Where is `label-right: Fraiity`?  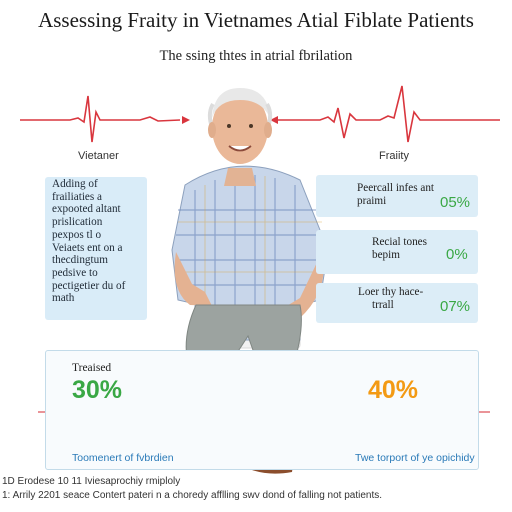
label-right: Fraiity is located at coordinates (394, 156).